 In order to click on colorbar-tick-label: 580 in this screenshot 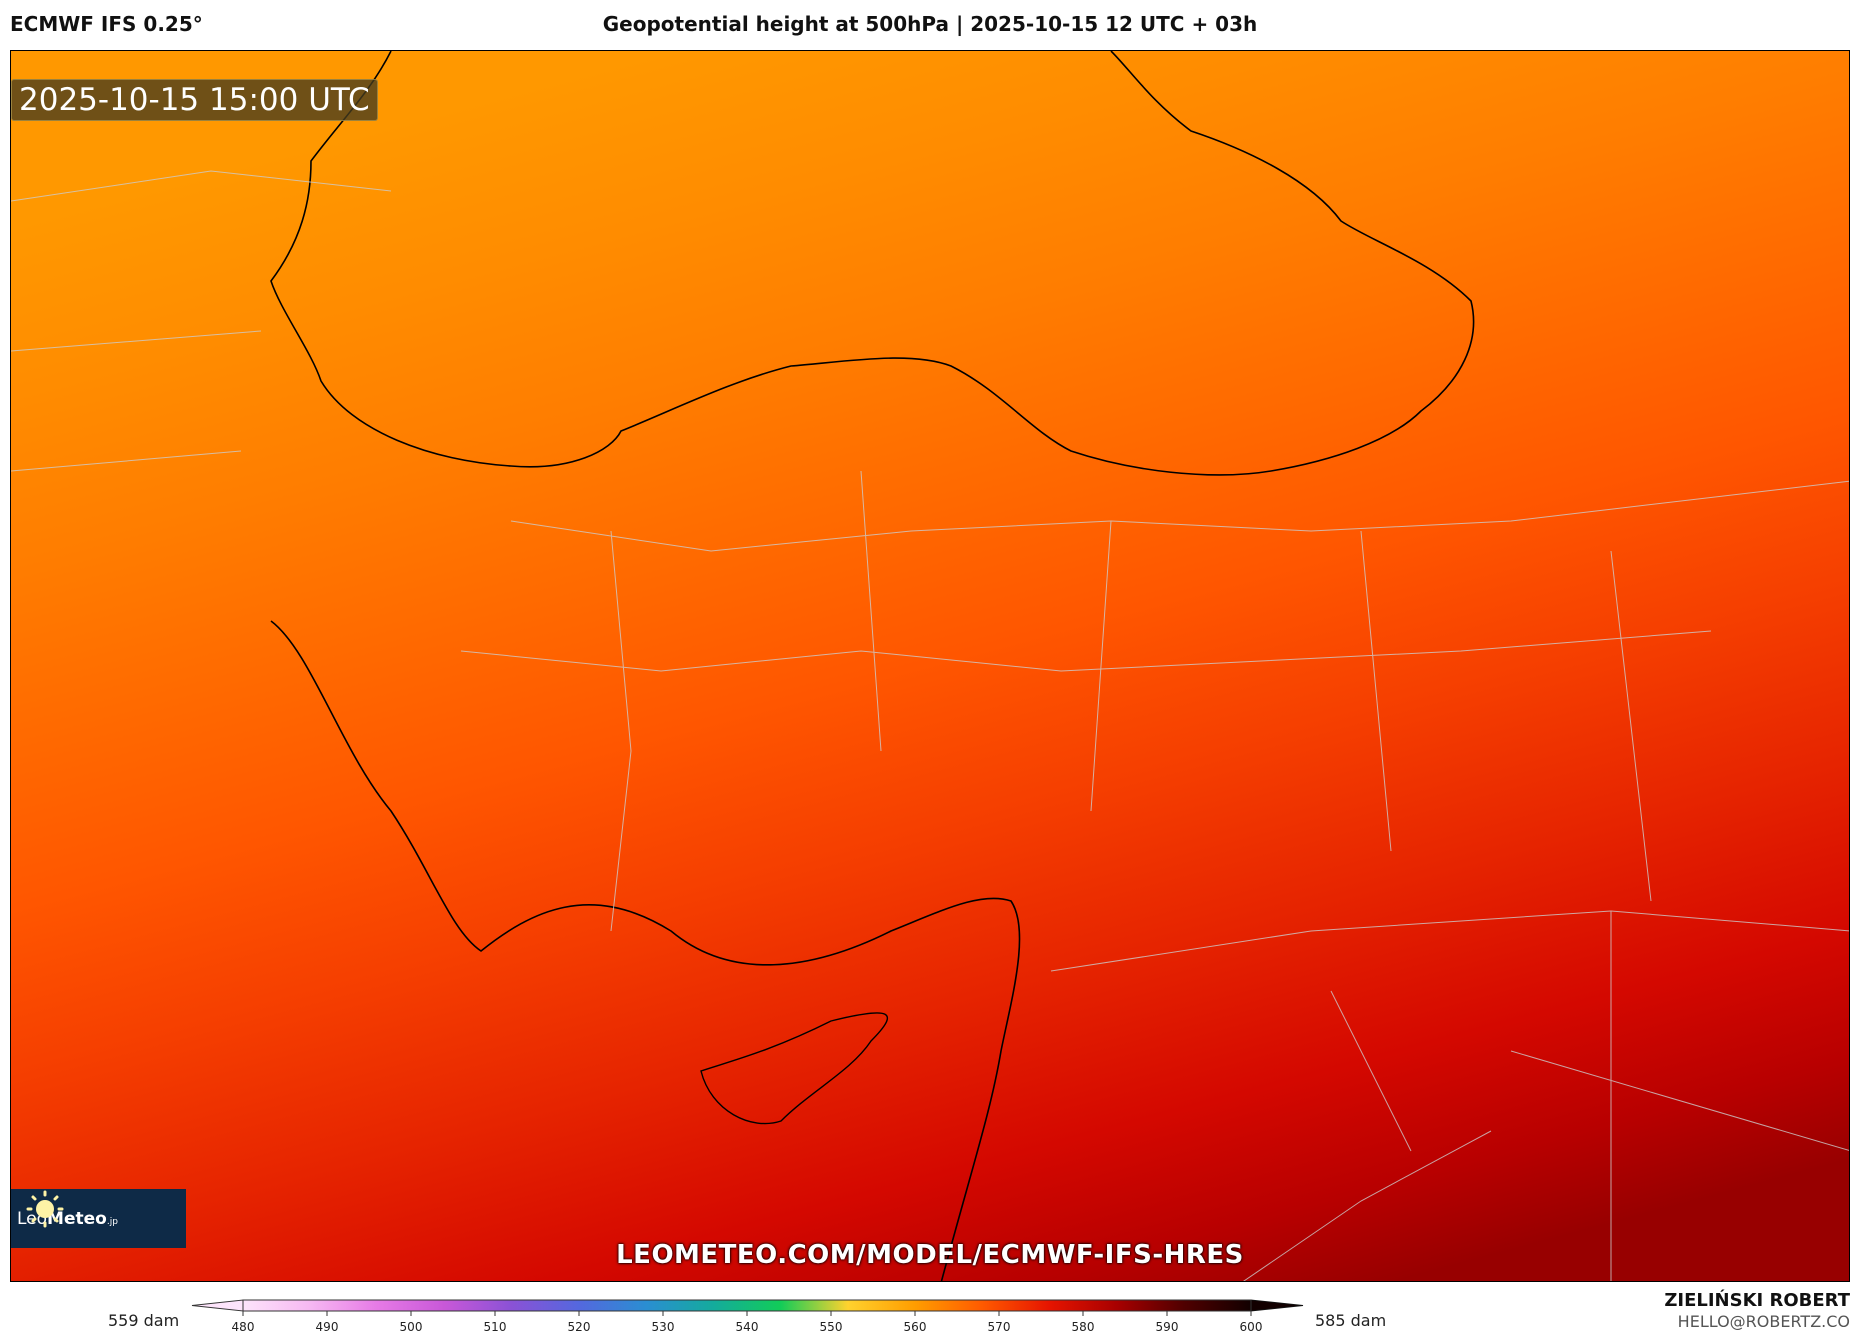, I will do `click(1083, 1327)`.